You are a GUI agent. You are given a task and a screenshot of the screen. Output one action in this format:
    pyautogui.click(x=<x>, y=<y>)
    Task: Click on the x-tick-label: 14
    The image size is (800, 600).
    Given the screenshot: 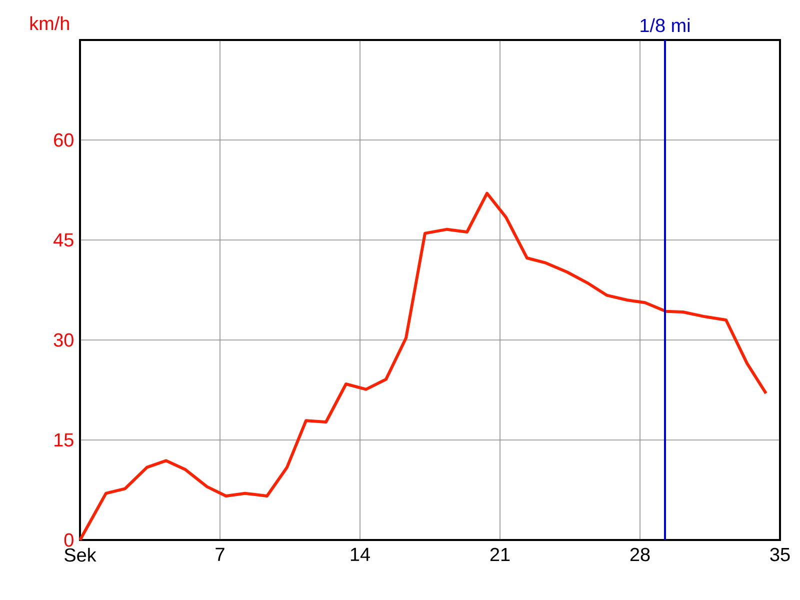 What is the action you would take?
    pyautogui.click(x=360, y=554)
    